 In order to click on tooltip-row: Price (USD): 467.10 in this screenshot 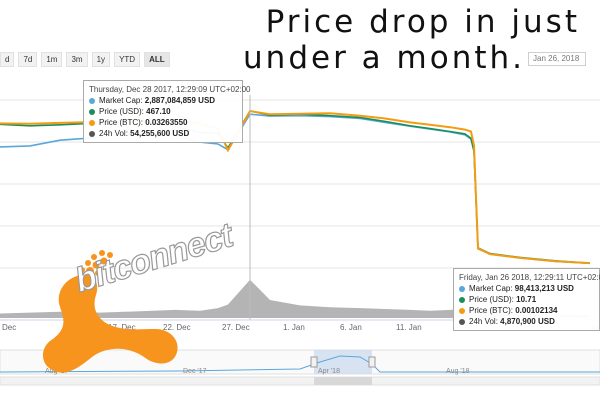, I will do `click(163, 111)`.